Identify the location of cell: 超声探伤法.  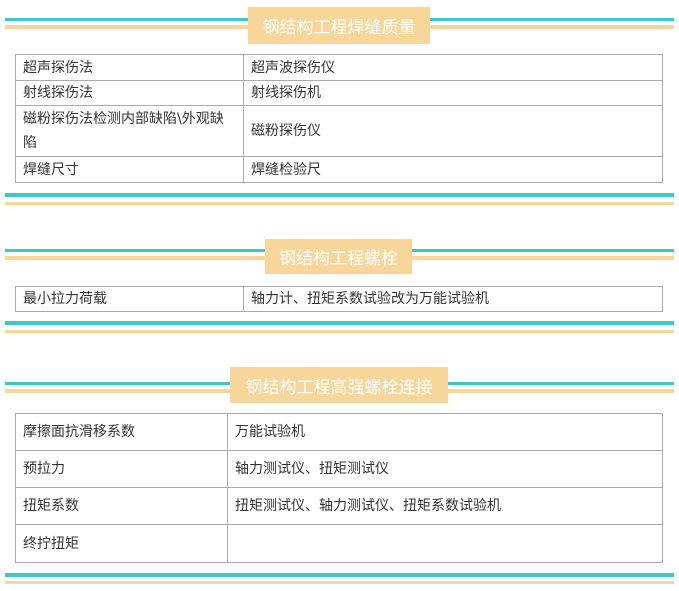
(129, 67).